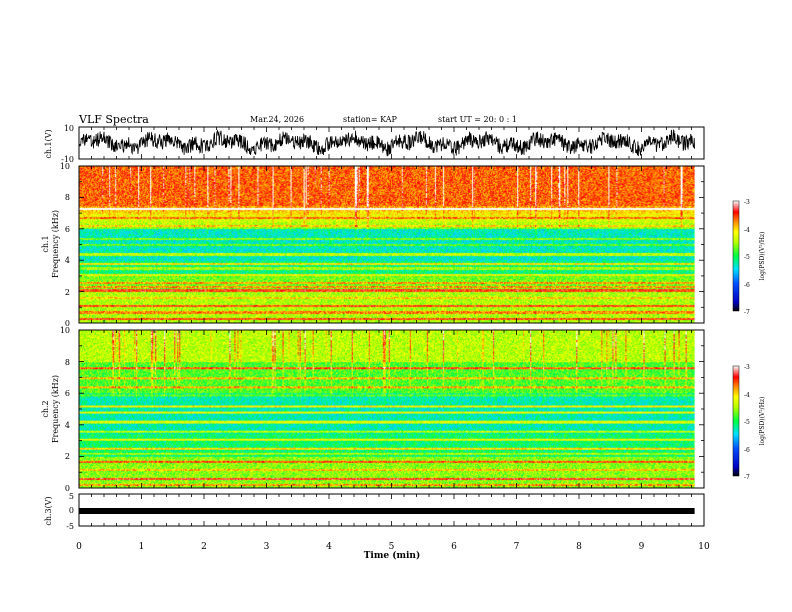  What do you see at coordinates (69, 128) in the screenshot?
I see `ch1-ytick-label: 10` at bounding box center [69, 128].